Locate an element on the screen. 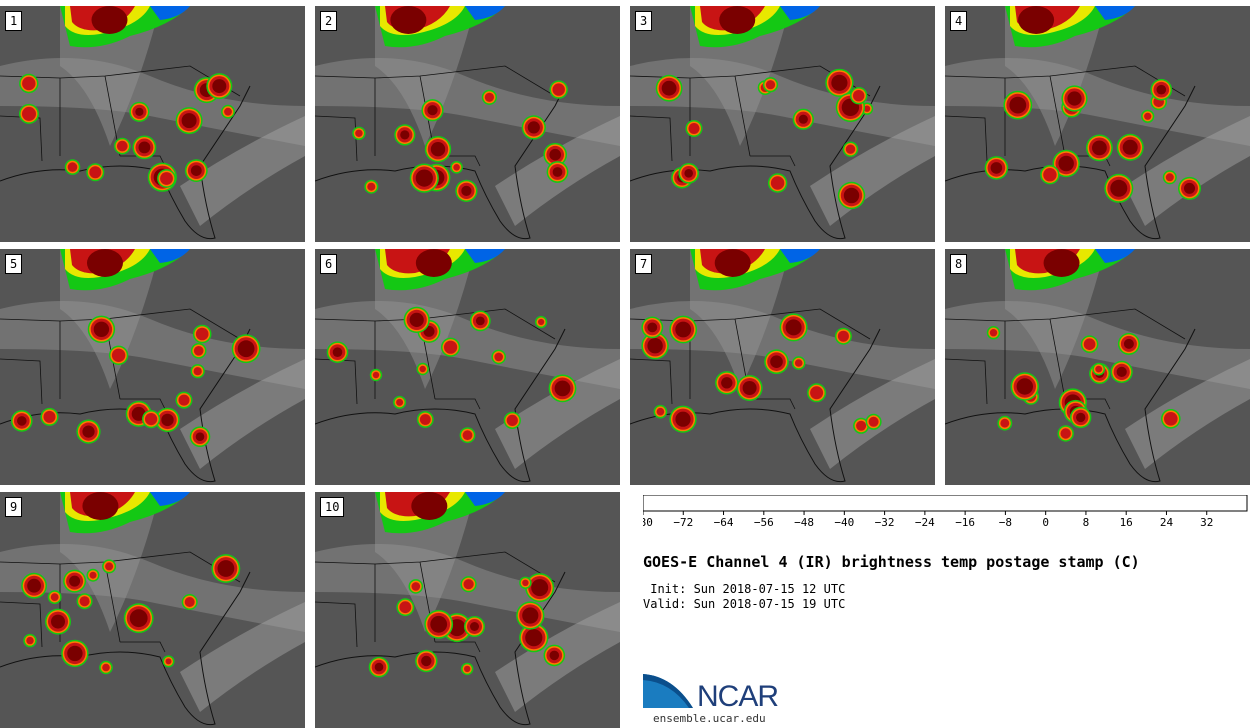 This screenshot has height=728, width=1260. member-number-label: 7 is located at coordinates (644, 264).